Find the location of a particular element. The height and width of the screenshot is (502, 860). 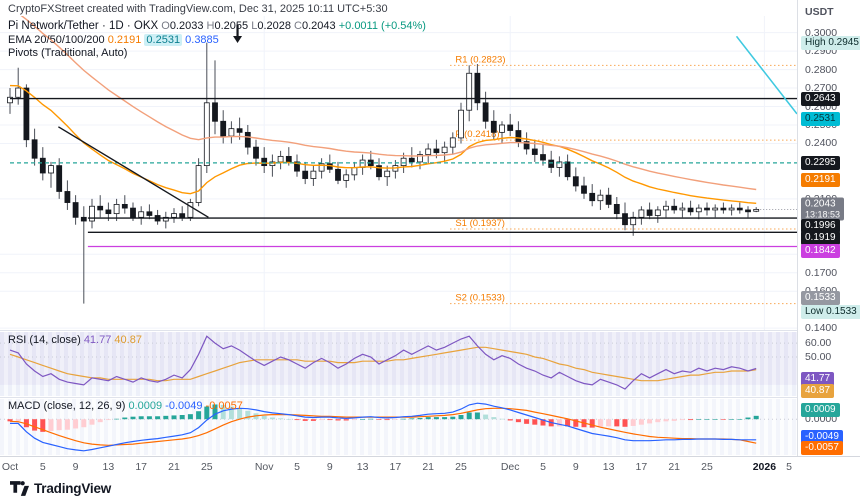

axis-tick: 60.00 is located at coordinates (818, 343).